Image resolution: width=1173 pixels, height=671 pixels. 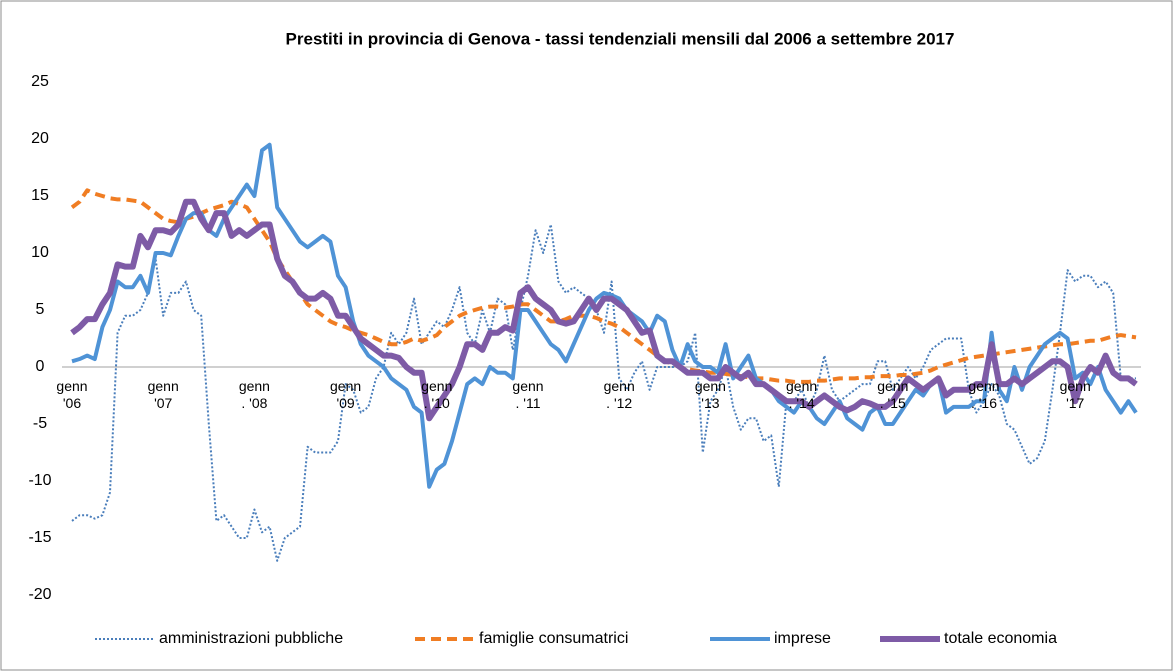 I want to click on y-tick-label: 25, so click(x=40, y=81).